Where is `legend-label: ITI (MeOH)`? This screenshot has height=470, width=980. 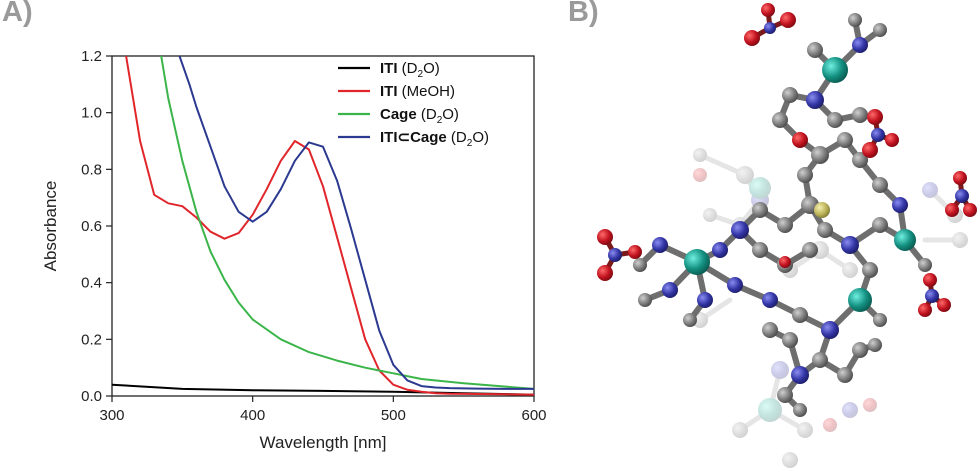 legend-label: ITI (MeOH) is located at coordinates (417, 91).